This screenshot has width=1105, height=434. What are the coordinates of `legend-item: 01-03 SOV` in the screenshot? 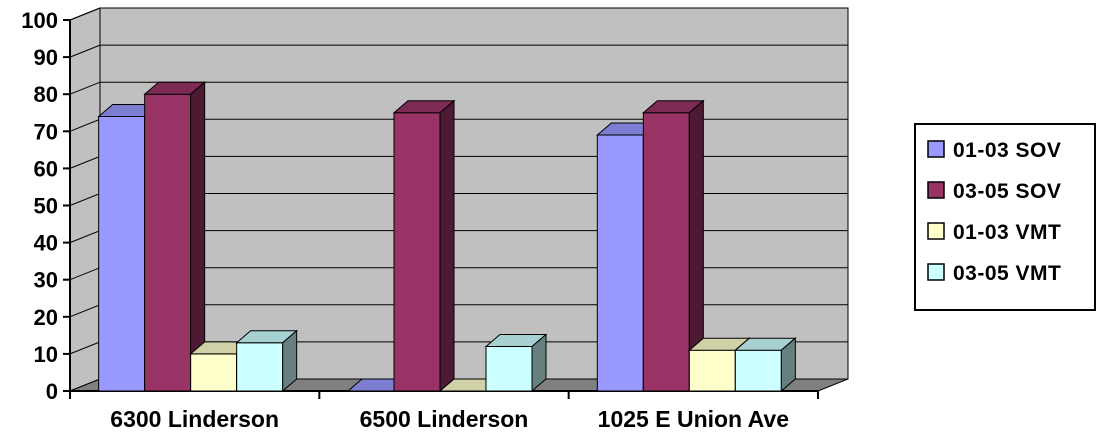 It's located at (994, 150).